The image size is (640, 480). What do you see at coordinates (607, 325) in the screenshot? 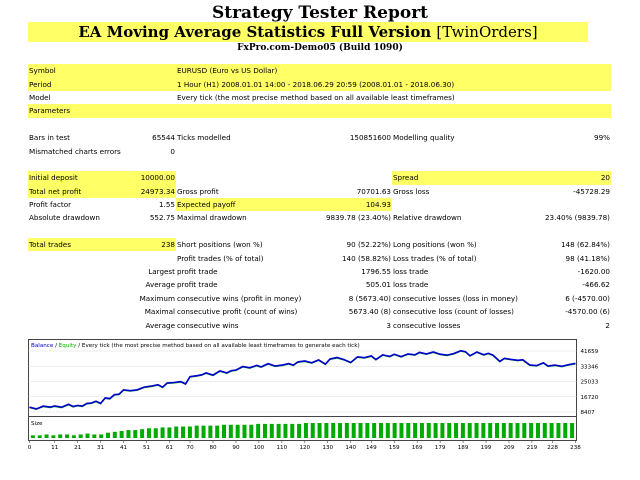
I see `avg-consecutive-losses-value: 2` at bounding box center [607, 325].